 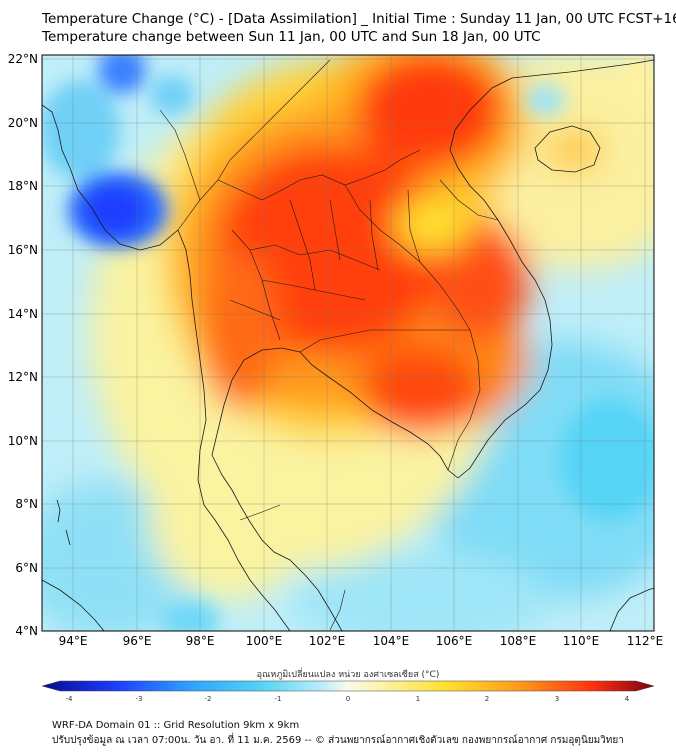 I want to click on lon-label: 108°E, so click(x=518, y=641).